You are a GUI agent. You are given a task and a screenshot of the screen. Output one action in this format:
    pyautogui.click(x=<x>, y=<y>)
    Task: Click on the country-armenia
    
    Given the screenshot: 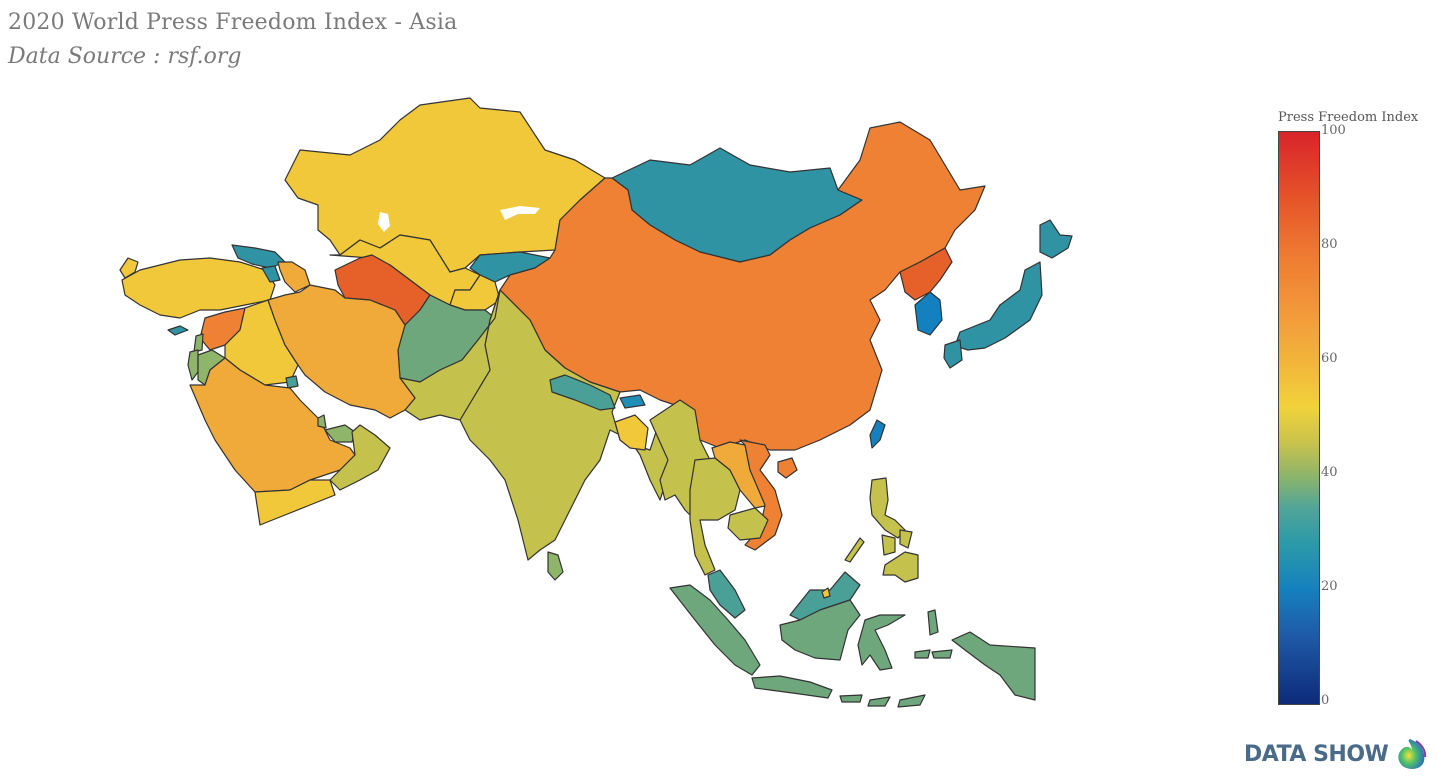 What is the action you would take?
    pyautogui.click(x=271, y=274)
    